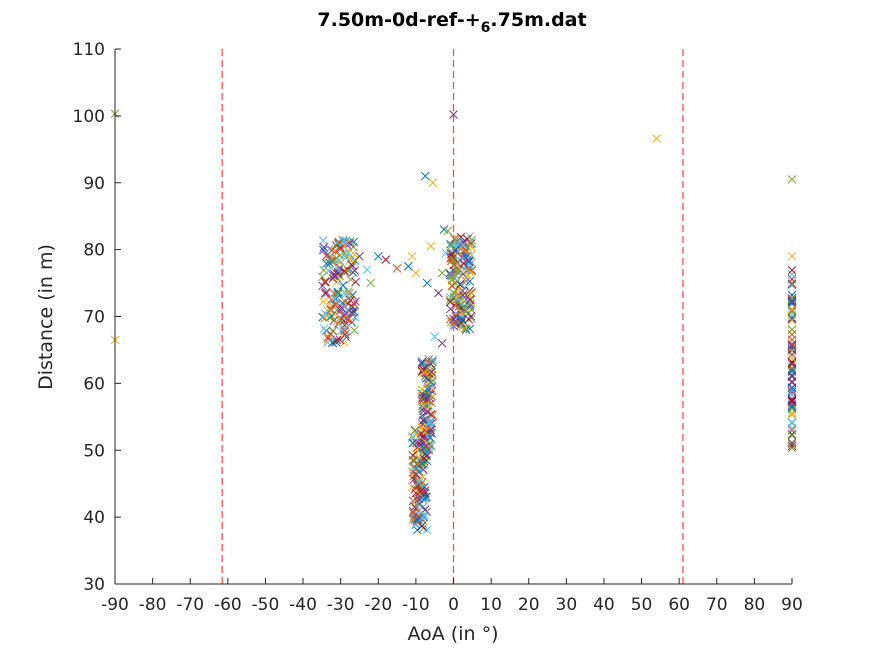 This screenshot has width=875, height=656. What do you see at coordinates (228, 605) in the screenshot?
I see `x-tick-label: -60` at bounding box center [228, 605].